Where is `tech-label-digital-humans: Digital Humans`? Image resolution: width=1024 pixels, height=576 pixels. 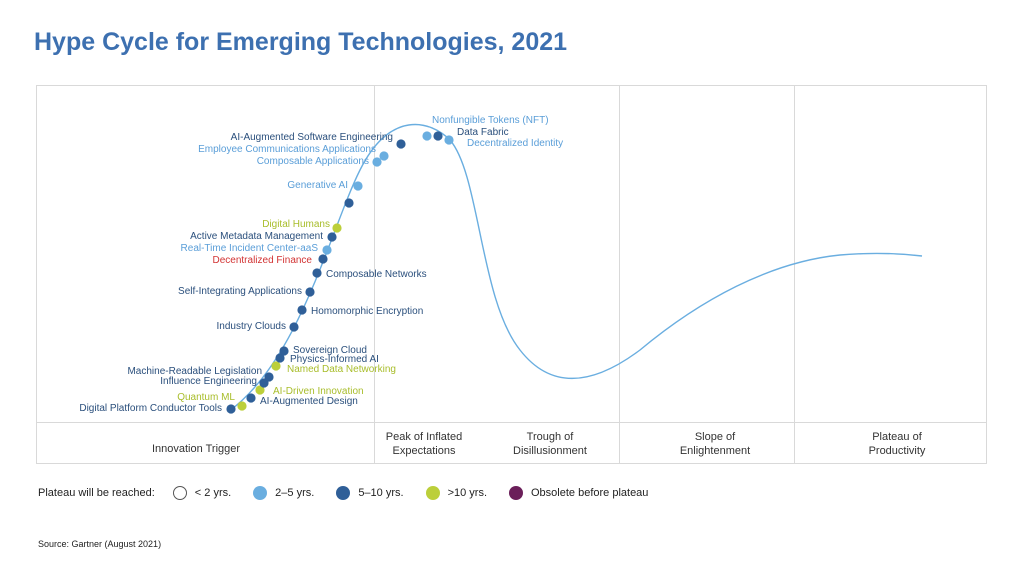
tech-label-digital-humans: Digital Humans is located at coordinates (296, 224).